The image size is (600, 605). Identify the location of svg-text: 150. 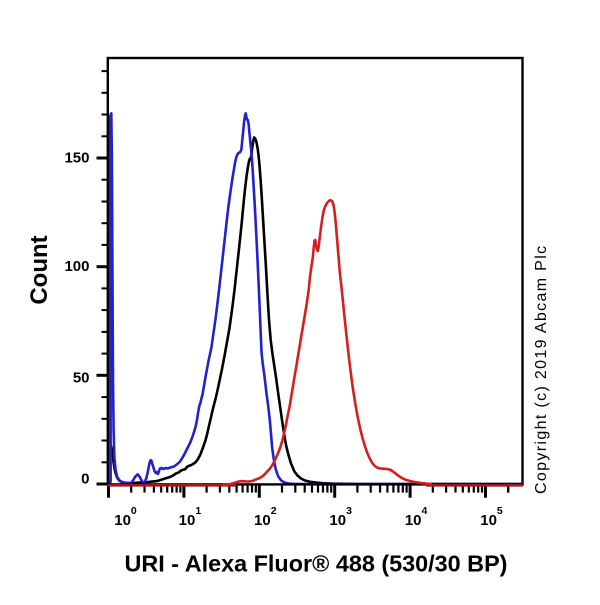
(76, 158).